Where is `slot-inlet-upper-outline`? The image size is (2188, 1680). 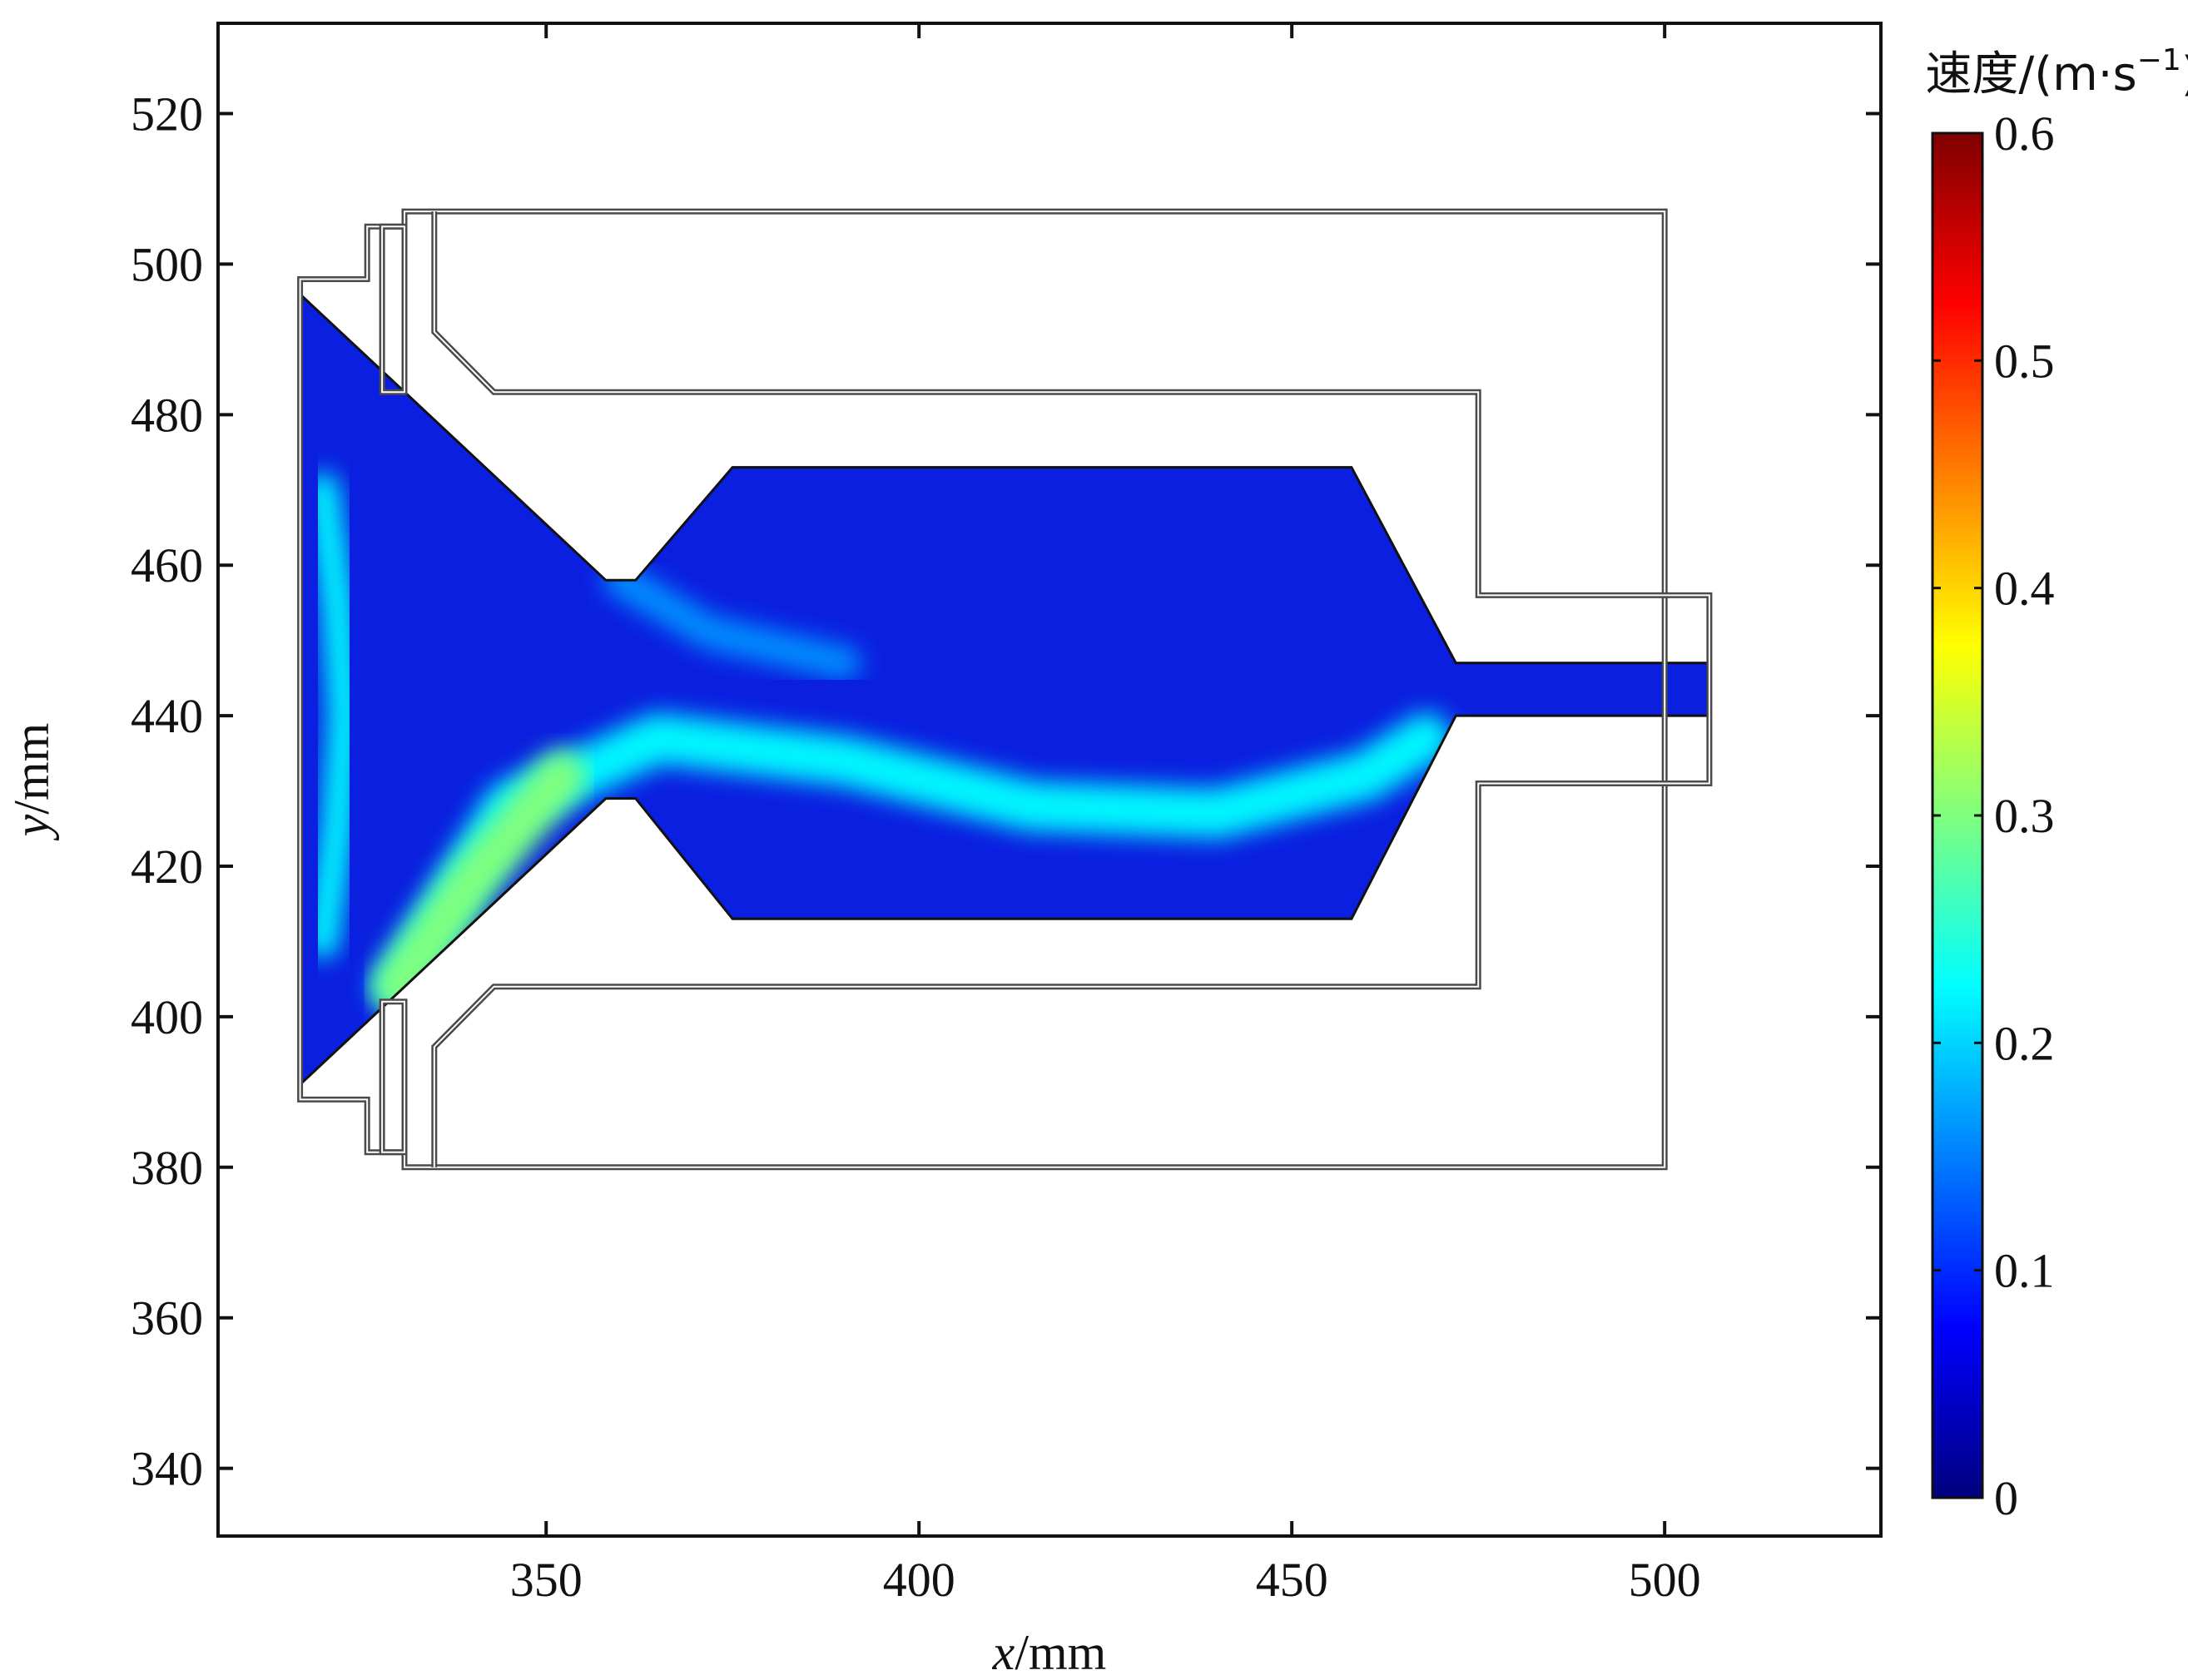 slot-inlet-upper-outline is located at coordinates (394, 309).